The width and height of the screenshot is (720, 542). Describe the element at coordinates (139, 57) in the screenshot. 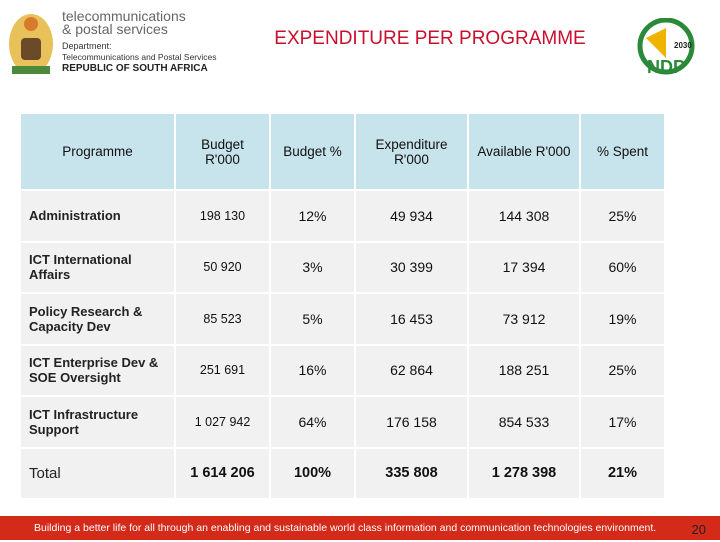

I see `logo-line: Telecommunications and Postal Services` at that location.